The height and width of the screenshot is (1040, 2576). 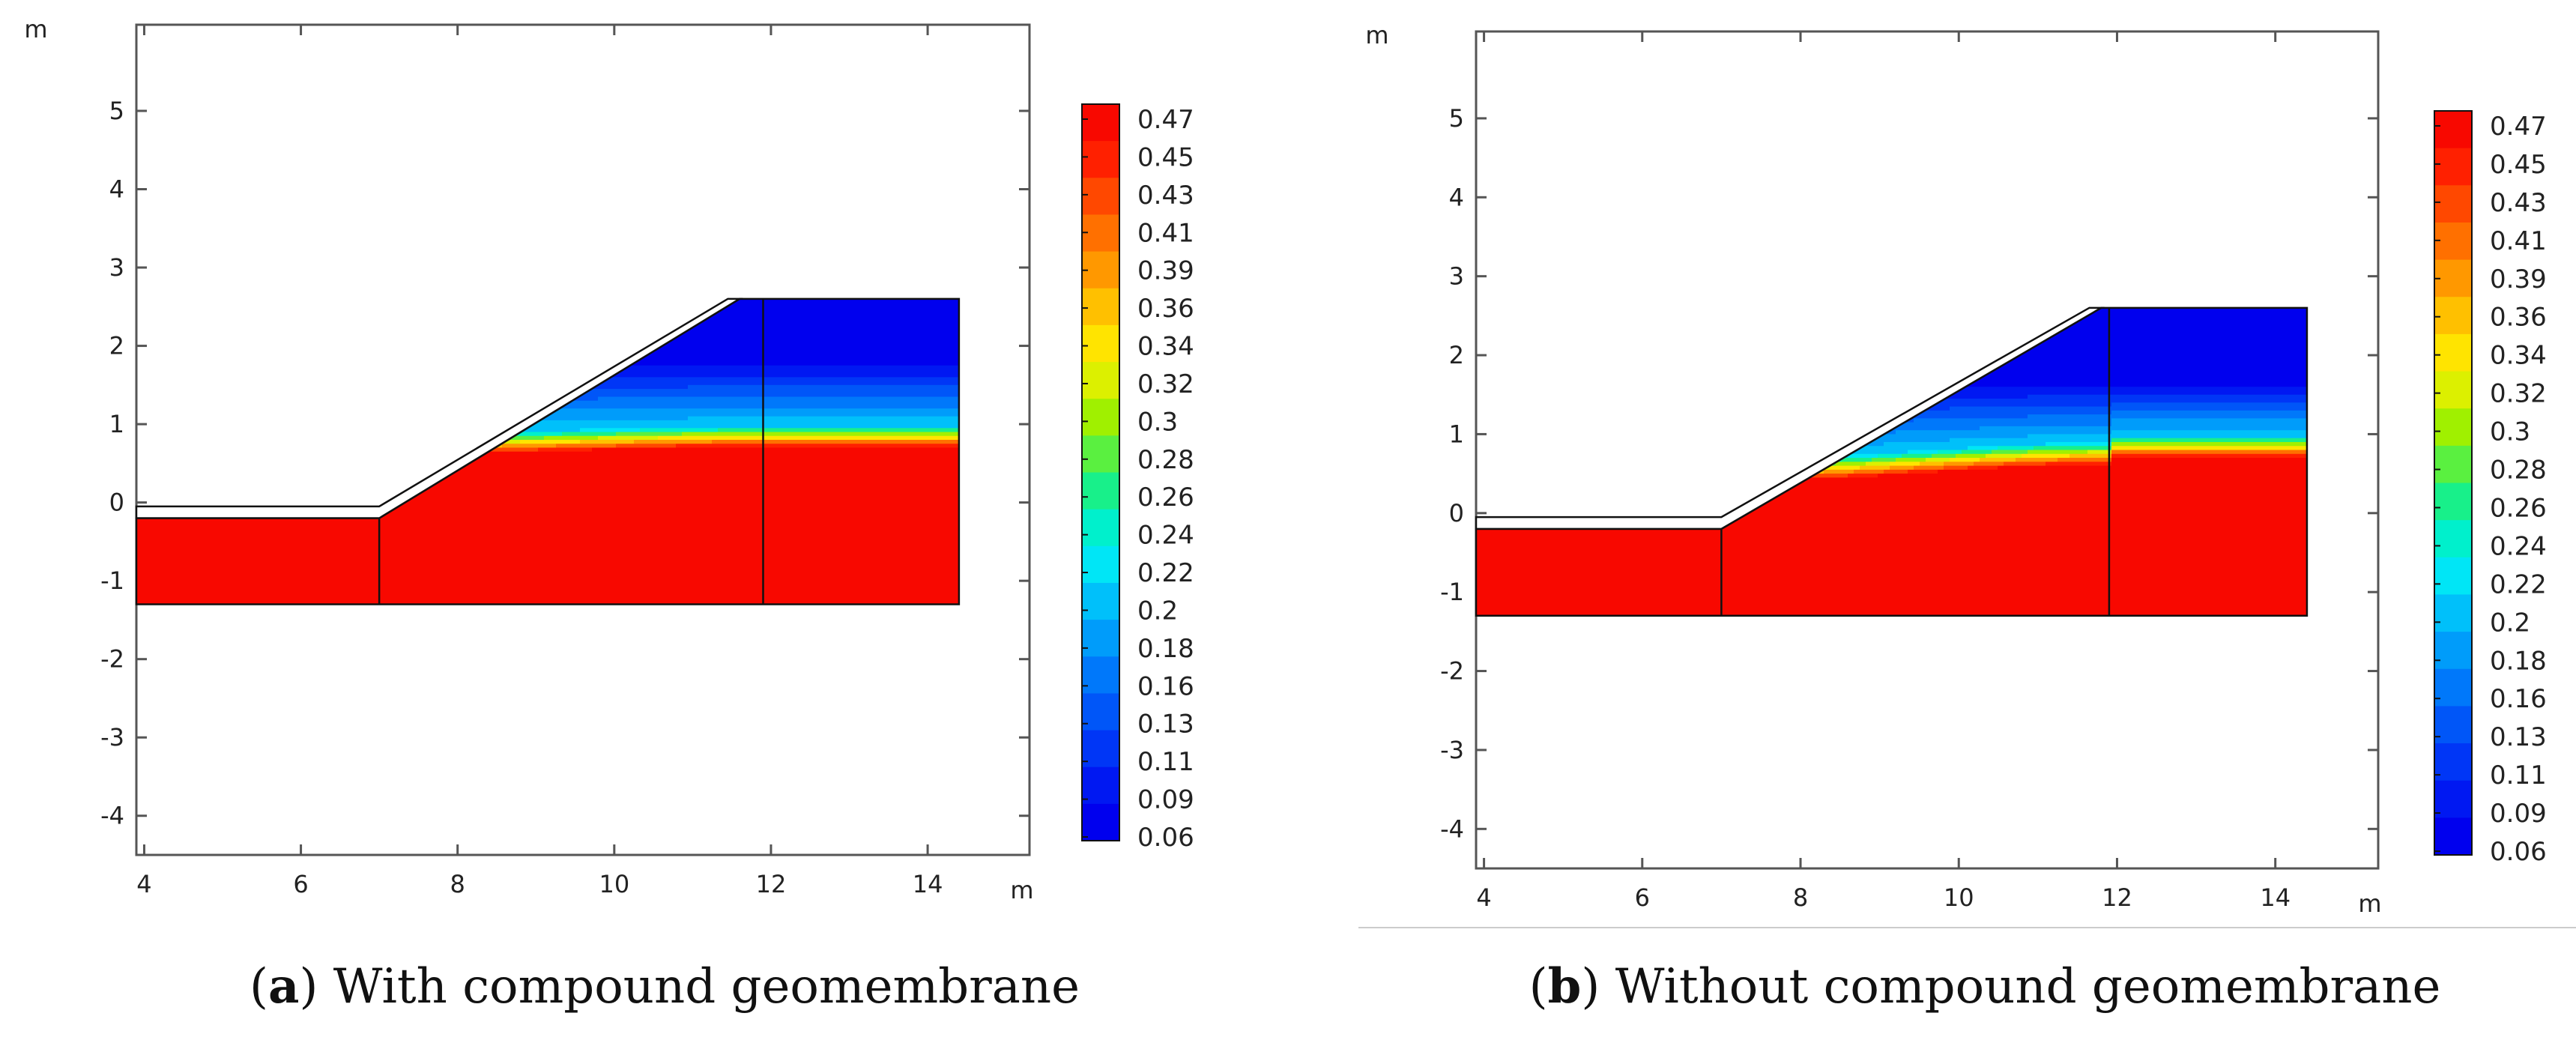 I want to click on colorbar-tick-label: 0.13, so click(x=1165, y=725).